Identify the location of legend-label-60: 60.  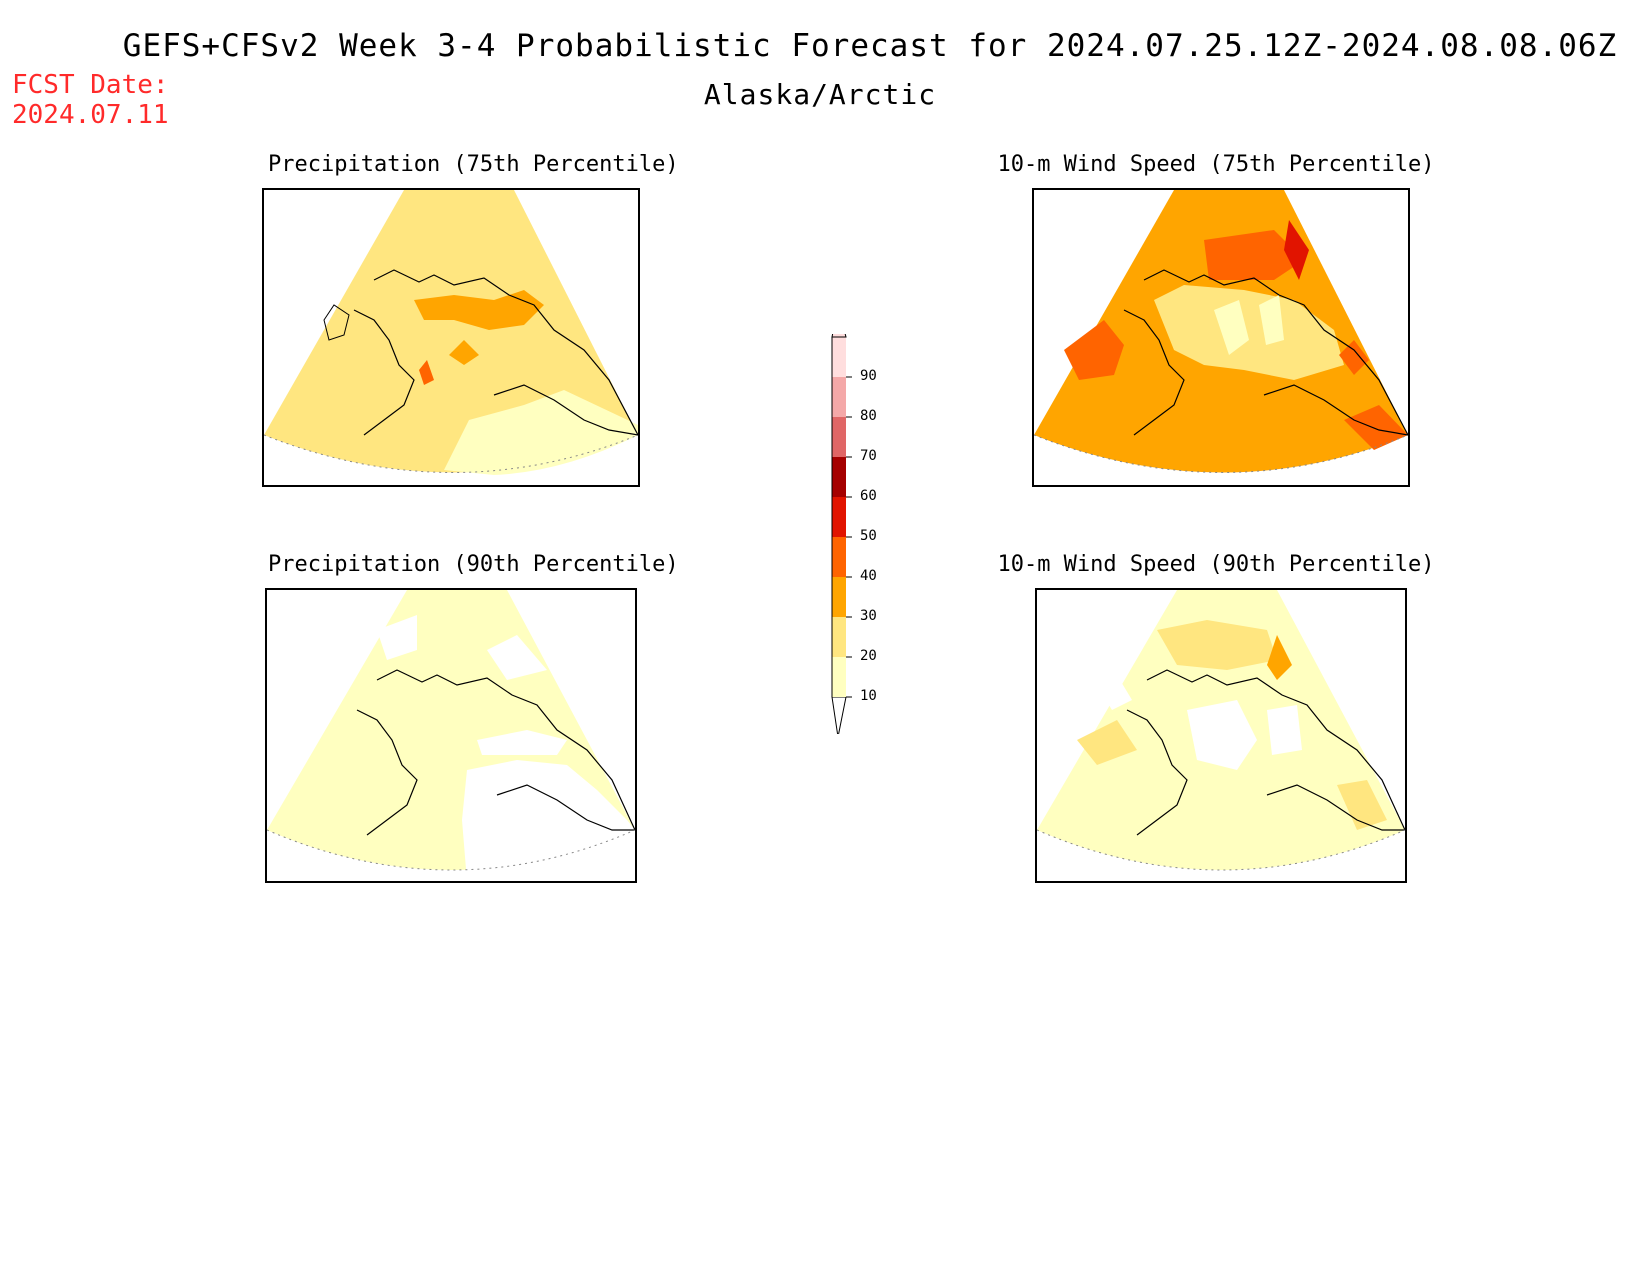
(868, 496).